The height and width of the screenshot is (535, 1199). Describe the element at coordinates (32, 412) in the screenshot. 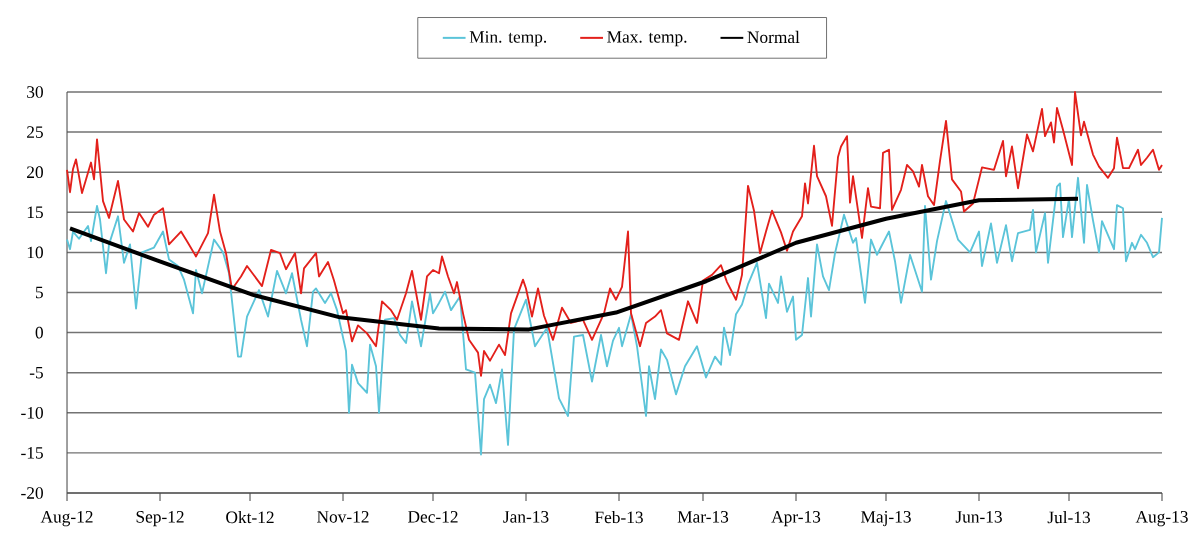

I see `y-tick-label: -10` at that location.